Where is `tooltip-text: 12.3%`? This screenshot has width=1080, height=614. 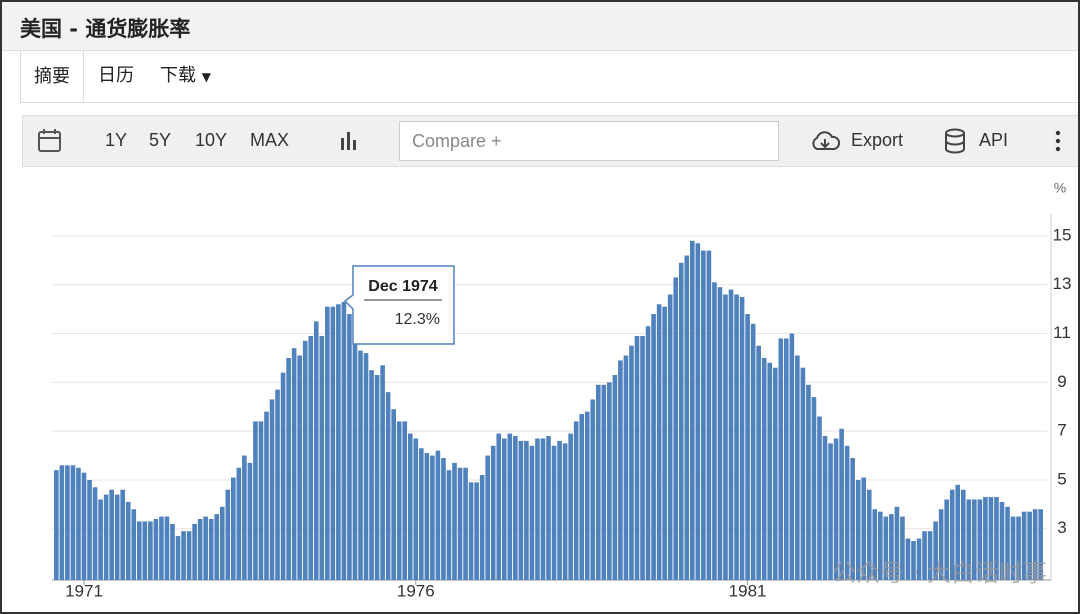
tooltip-text: 12.3% is located at coordinates (417, 319).